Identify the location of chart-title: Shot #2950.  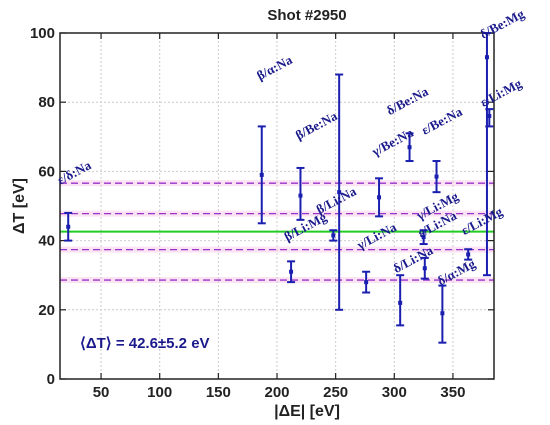
(306, 15).